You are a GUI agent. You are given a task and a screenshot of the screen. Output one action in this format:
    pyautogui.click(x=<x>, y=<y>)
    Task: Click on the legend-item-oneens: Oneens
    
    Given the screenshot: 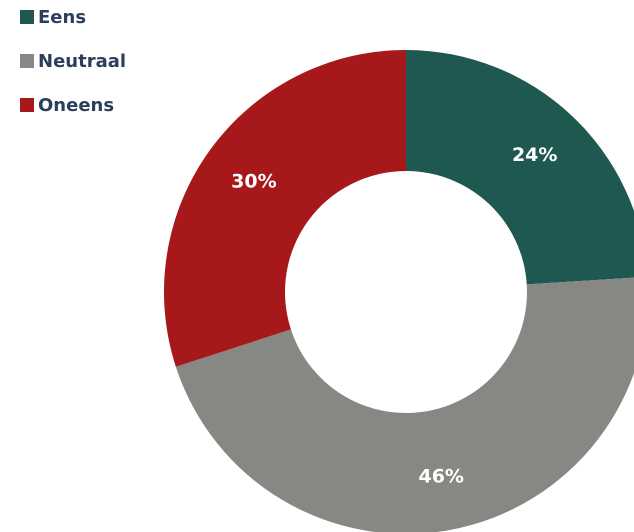 What is the action you would take?
    pyautogui.click(x=73, y=105)
    